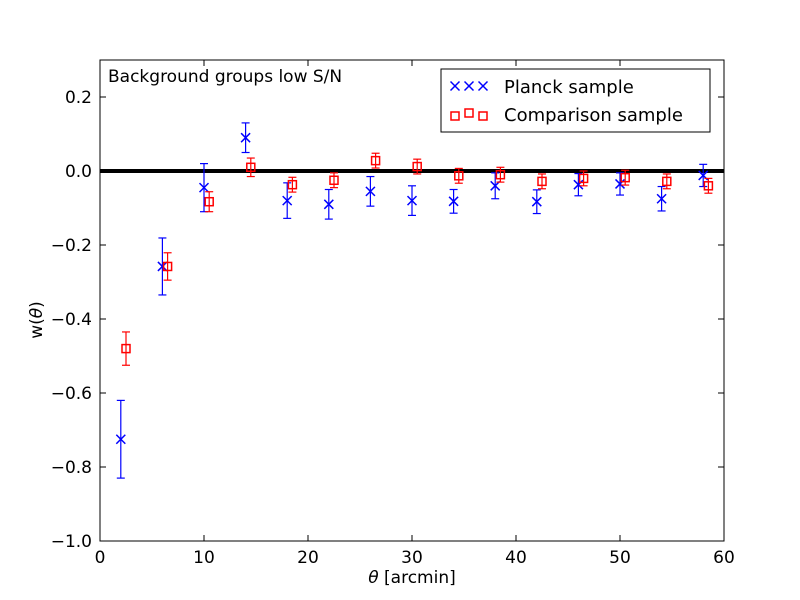  I want to click on y-axis-label-symbol: θ, so click(37, 312).